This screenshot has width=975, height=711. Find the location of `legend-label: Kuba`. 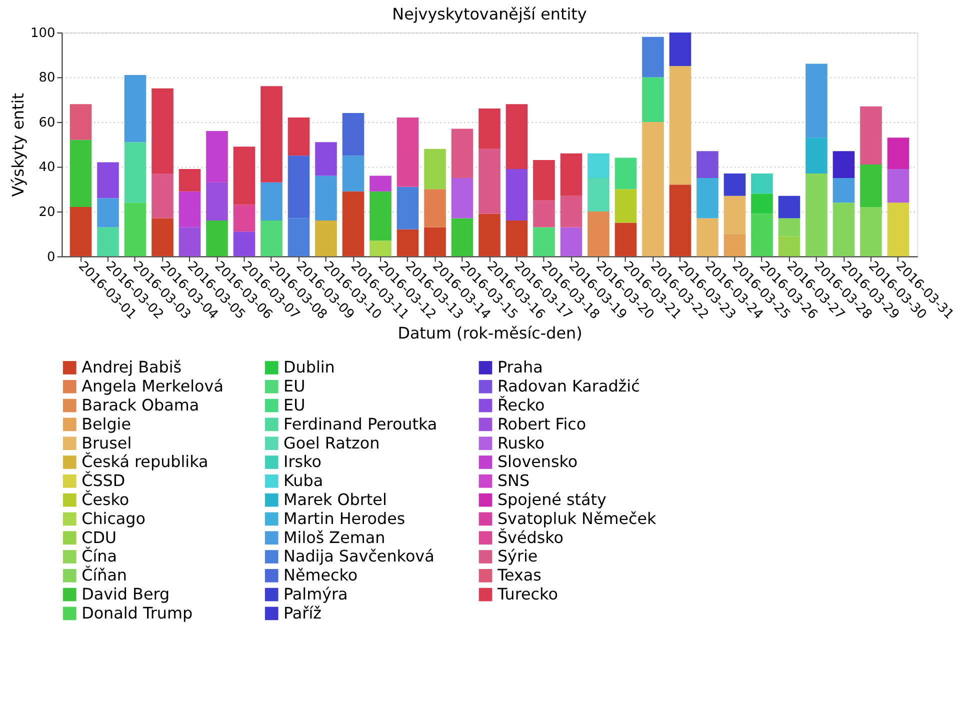

legend-label: Kuba is located at coordinates (304, 480).